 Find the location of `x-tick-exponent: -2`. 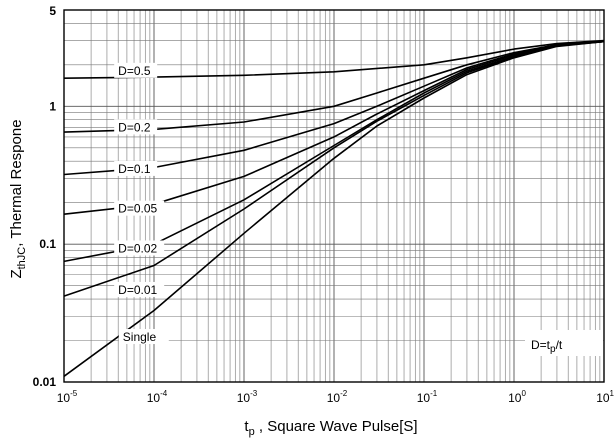

x-tick-exponent: -2 is located at coordinates (344, 393).